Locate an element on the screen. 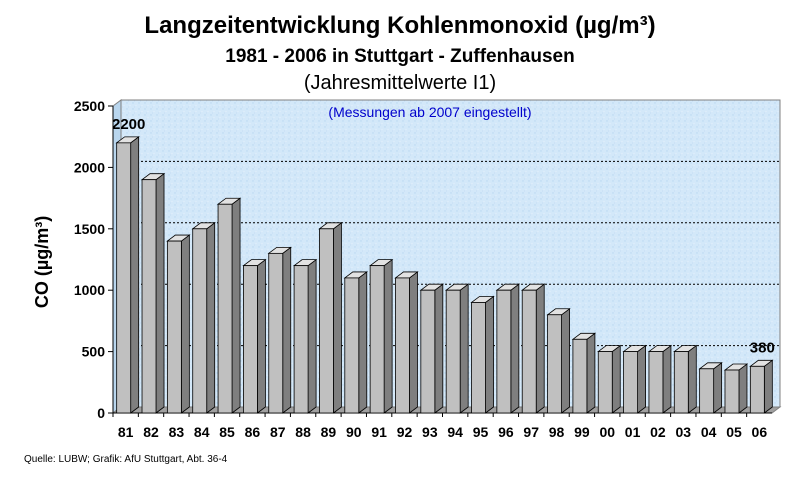 The image size is (800, 498). x-tick-label: 89 is located at coordinates (329, 432).